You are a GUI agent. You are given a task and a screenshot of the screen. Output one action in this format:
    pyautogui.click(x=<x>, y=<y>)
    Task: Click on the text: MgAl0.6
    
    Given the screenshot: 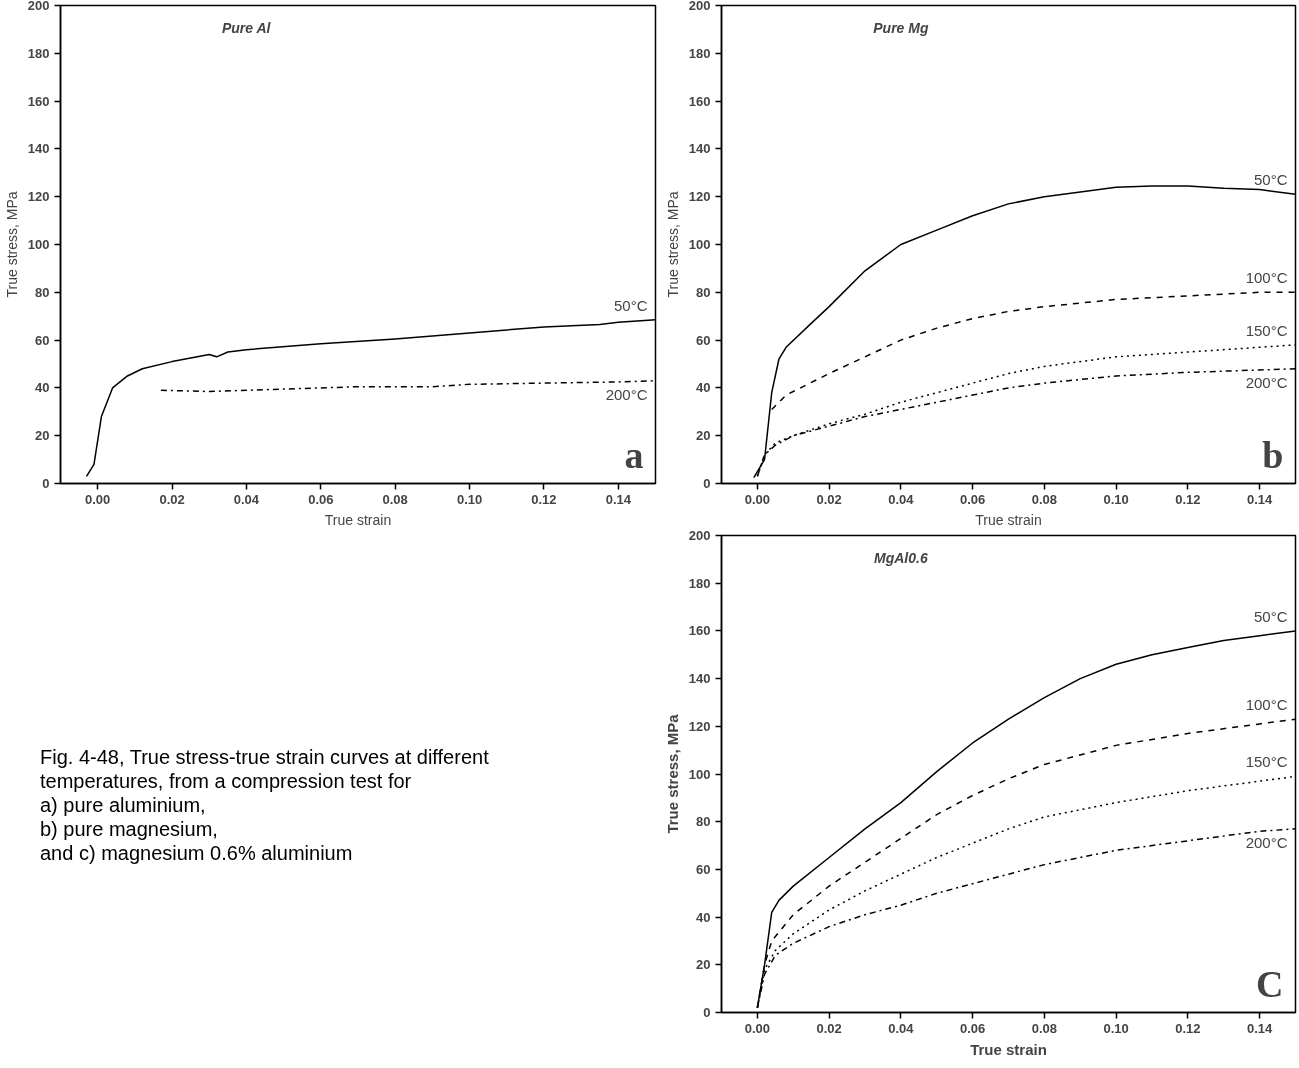 What is the action you would take?
    pyautogui.click(x=901, y=557)
    